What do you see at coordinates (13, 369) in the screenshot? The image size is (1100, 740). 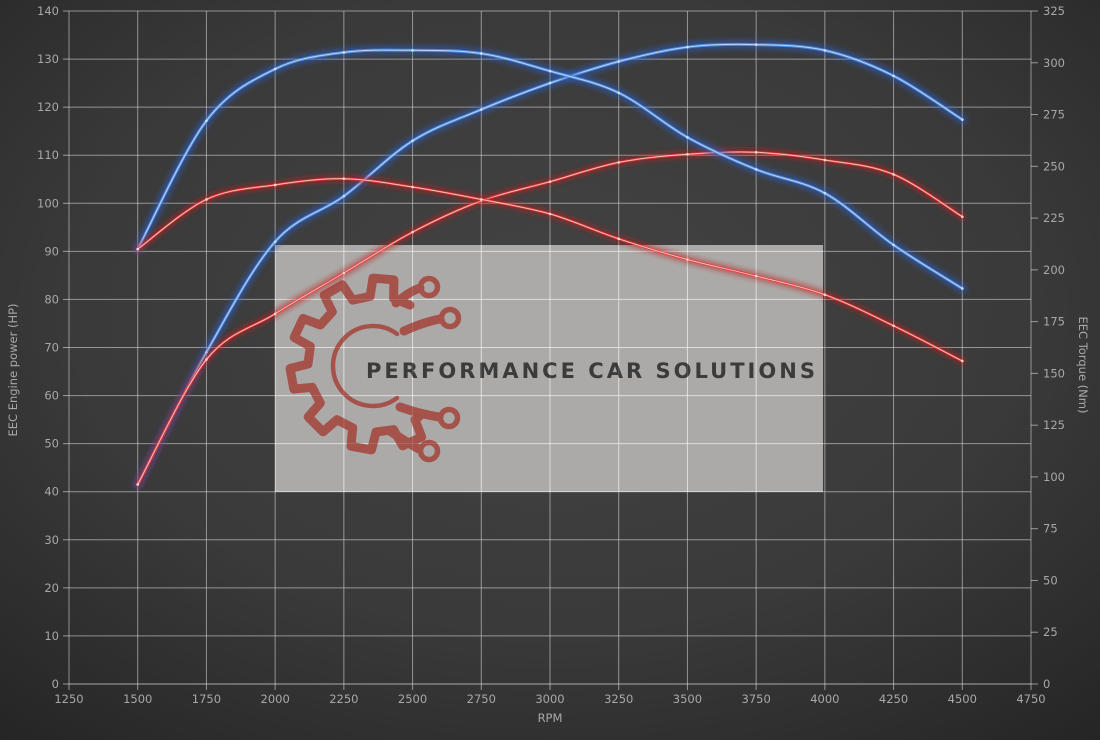 I see `left-axis-title: EEC Engine power (HP)` at bounding box center [13, 369].